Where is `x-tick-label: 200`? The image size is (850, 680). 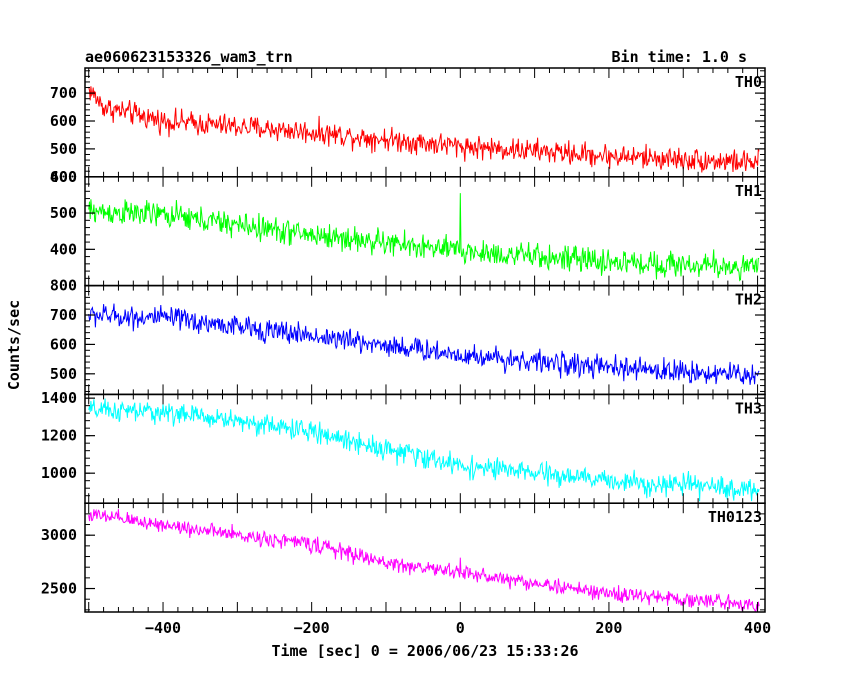
x-tick-label: 200 is located at coordinates (608, 628).